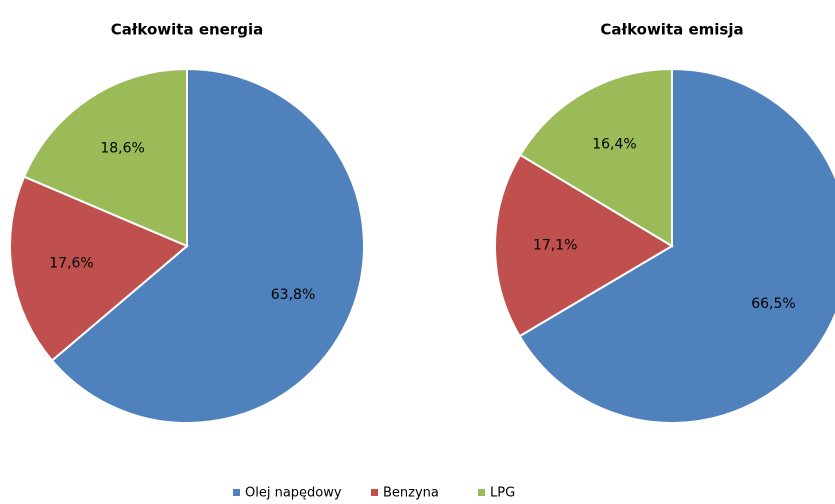 The height and width of the screenshot is (504, 835). What do you see at coordinates (71, 264) in the screenshot?
I see `data-label: 17,6%` at bounding box center [71, 264].